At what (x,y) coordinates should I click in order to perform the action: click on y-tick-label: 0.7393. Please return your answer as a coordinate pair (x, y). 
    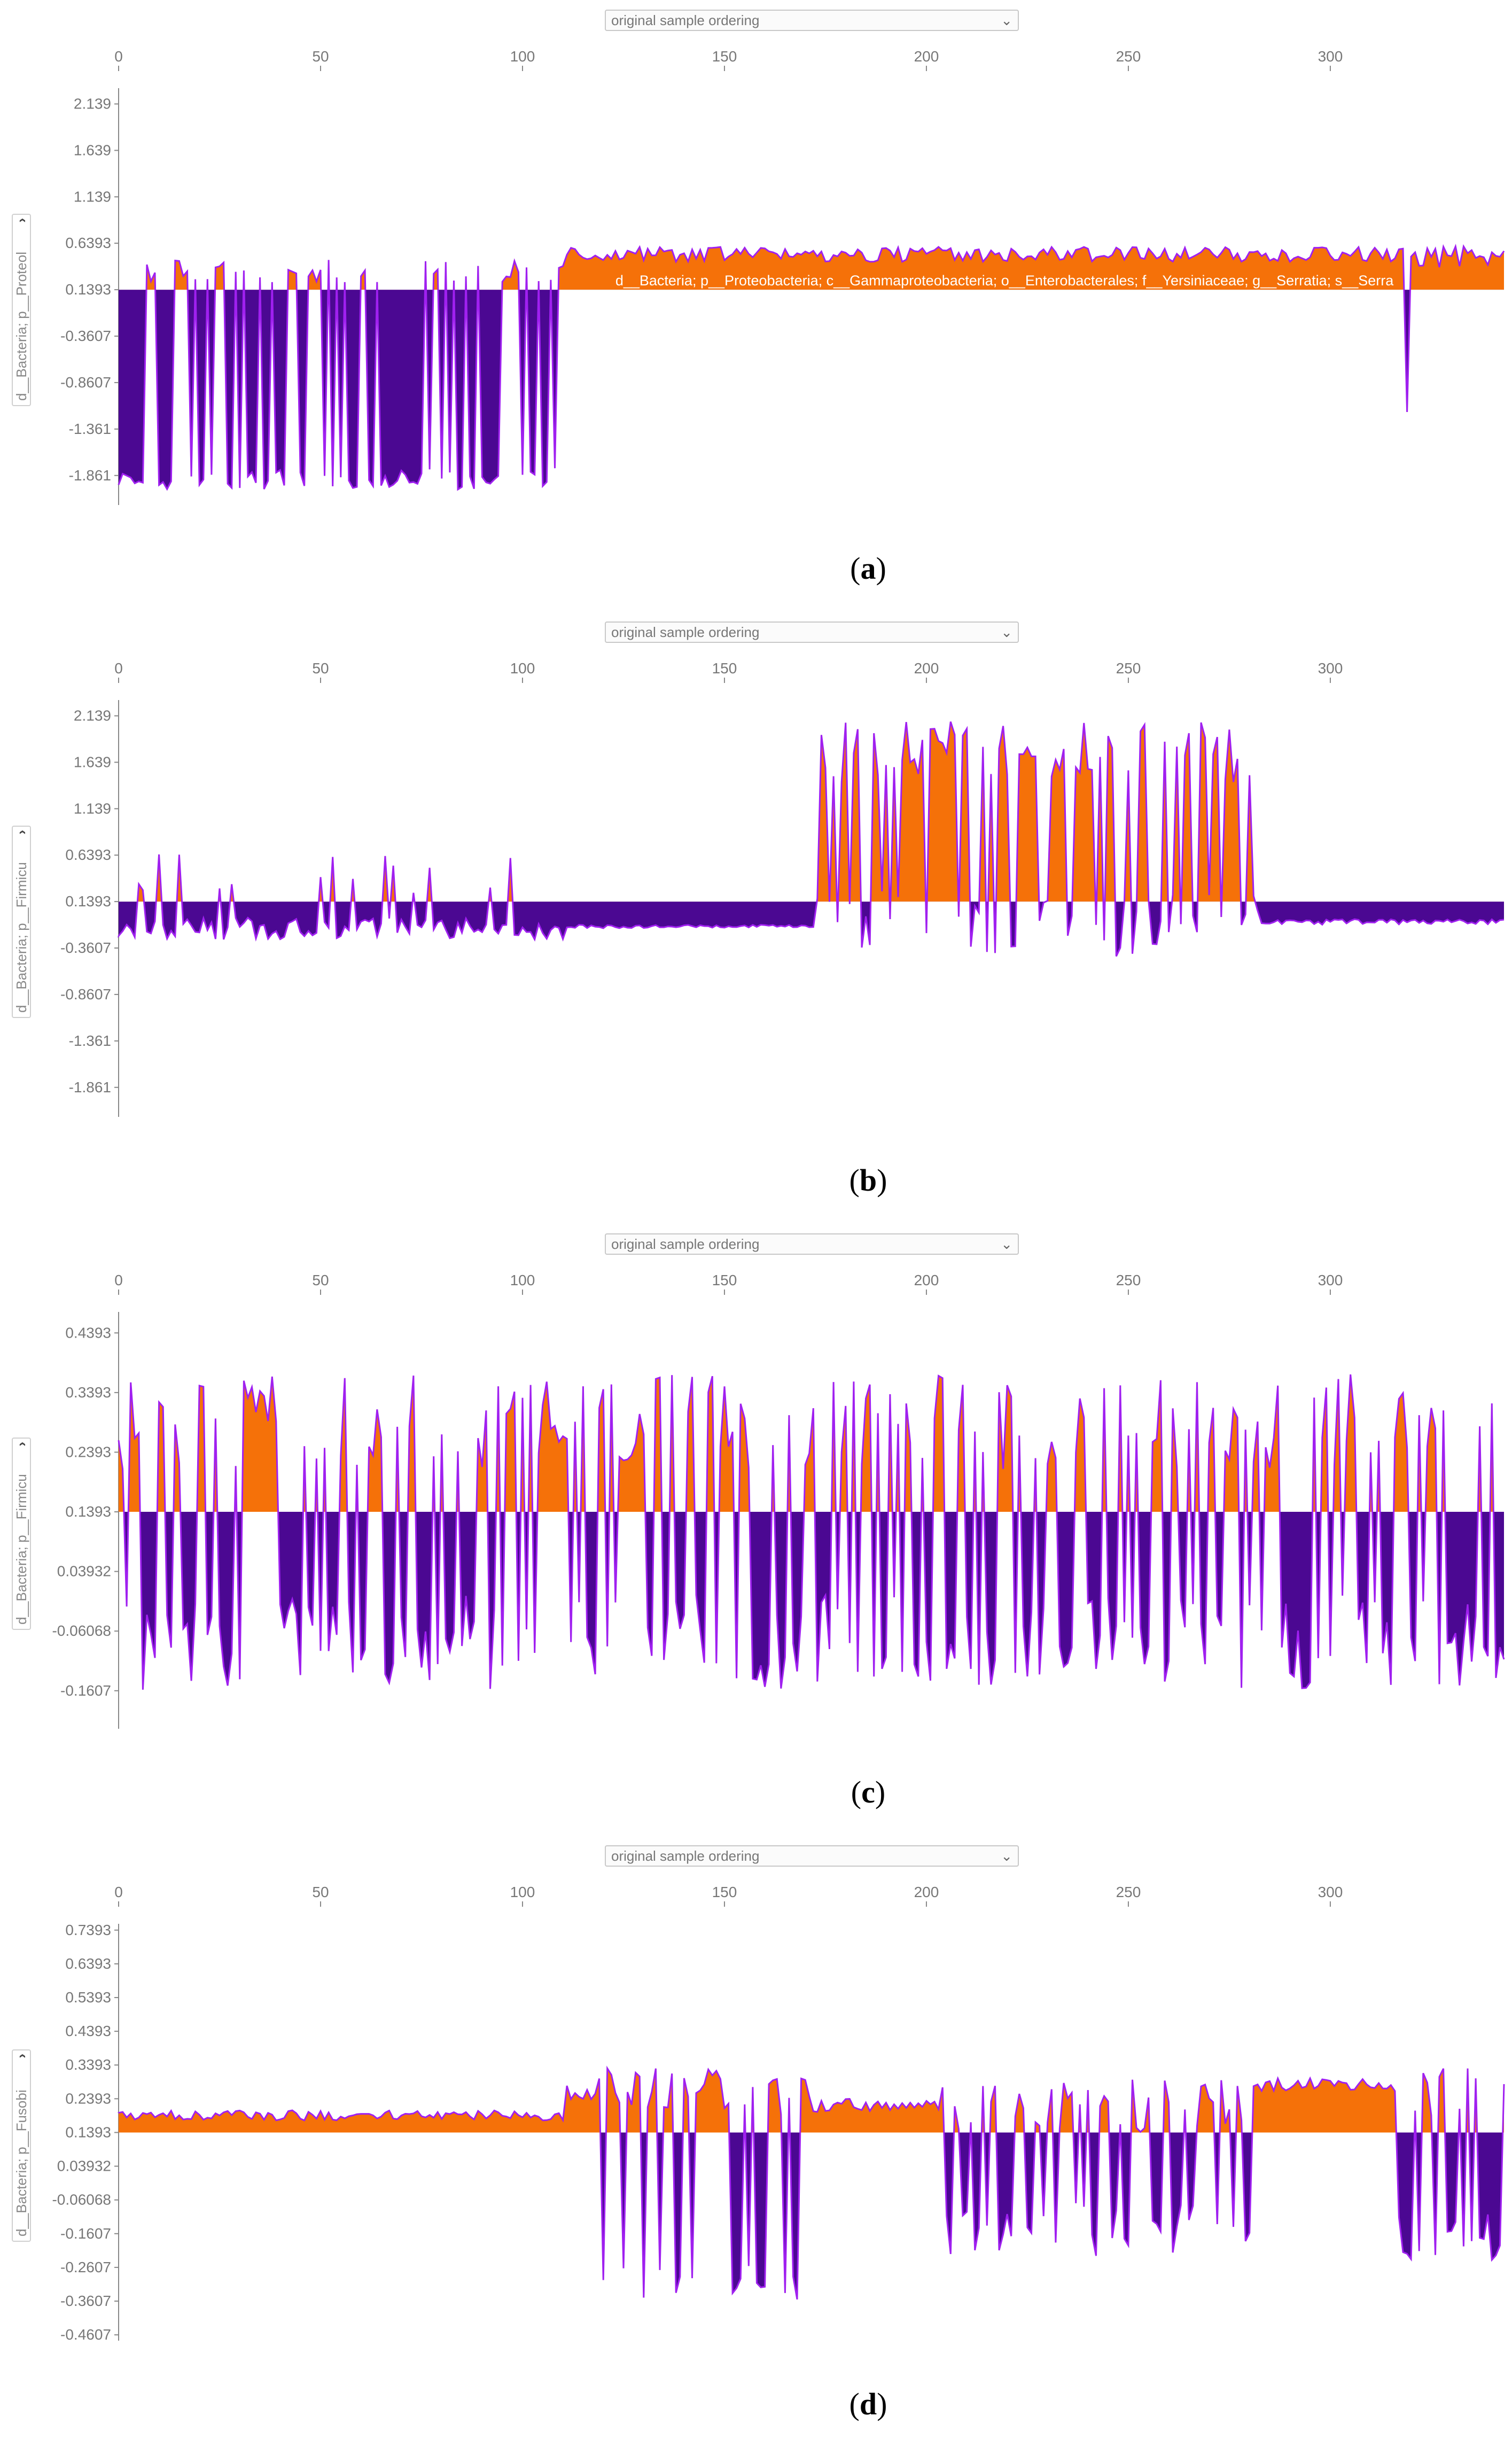
    Looking at the image, I should click on (88, 1930).